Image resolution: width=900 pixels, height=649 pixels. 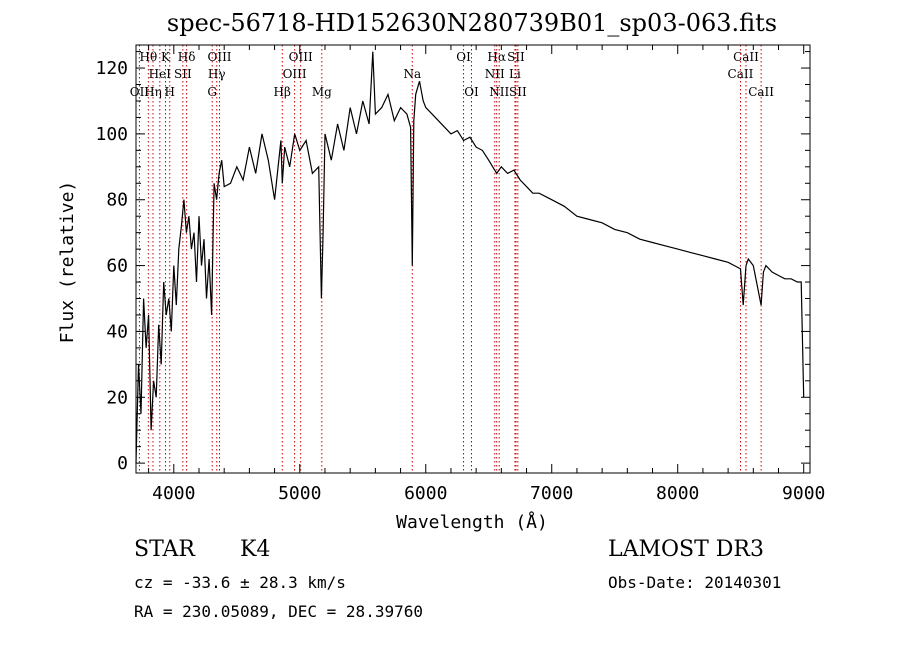 What do you see at coordinates (117, 397) in the screenshot?
I see `y-tick-label: 20` at bounding box center [117, 397].